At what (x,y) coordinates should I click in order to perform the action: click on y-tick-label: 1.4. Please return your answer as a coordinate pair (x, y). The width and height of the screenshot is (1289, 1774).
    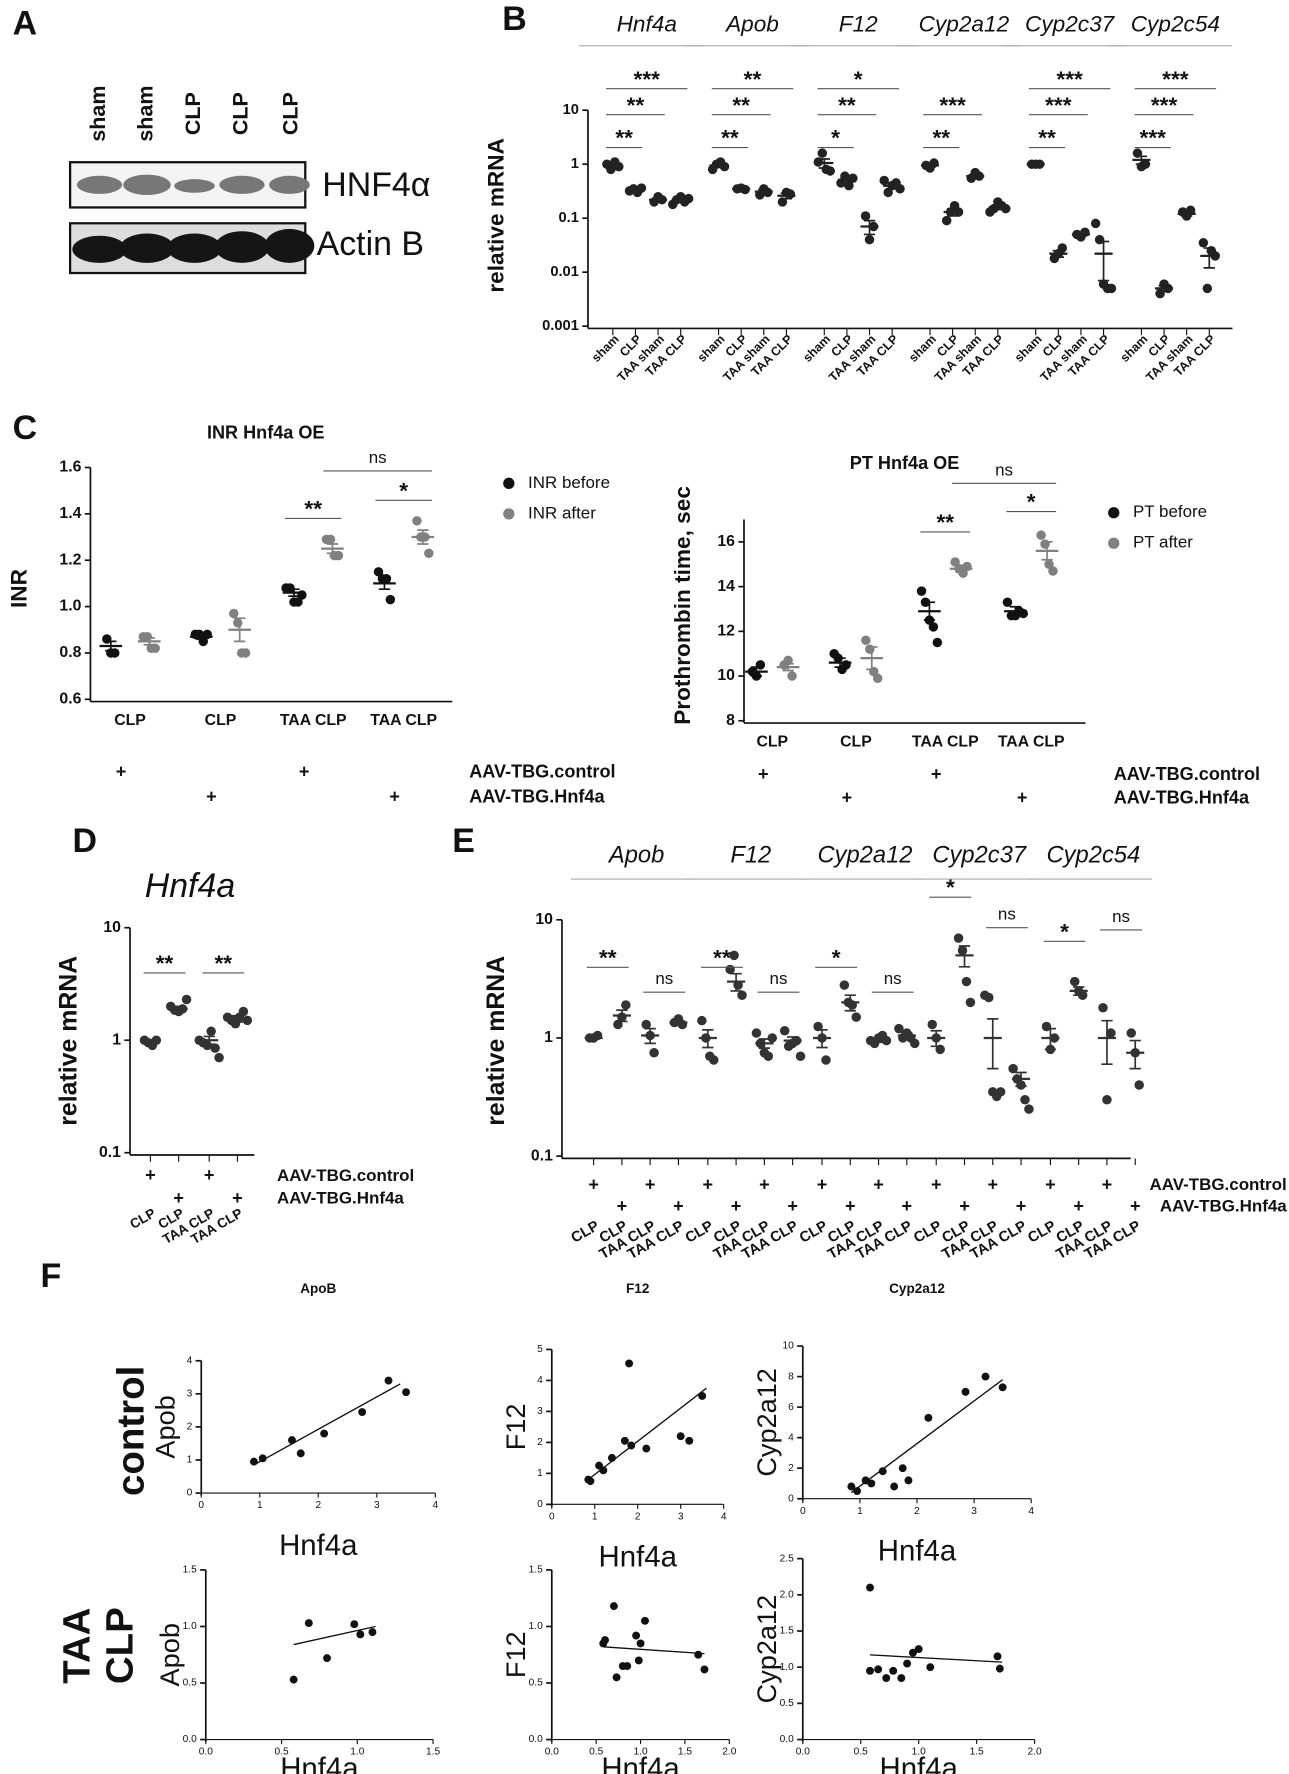
    Looking at the image, I should click on (70, 513).